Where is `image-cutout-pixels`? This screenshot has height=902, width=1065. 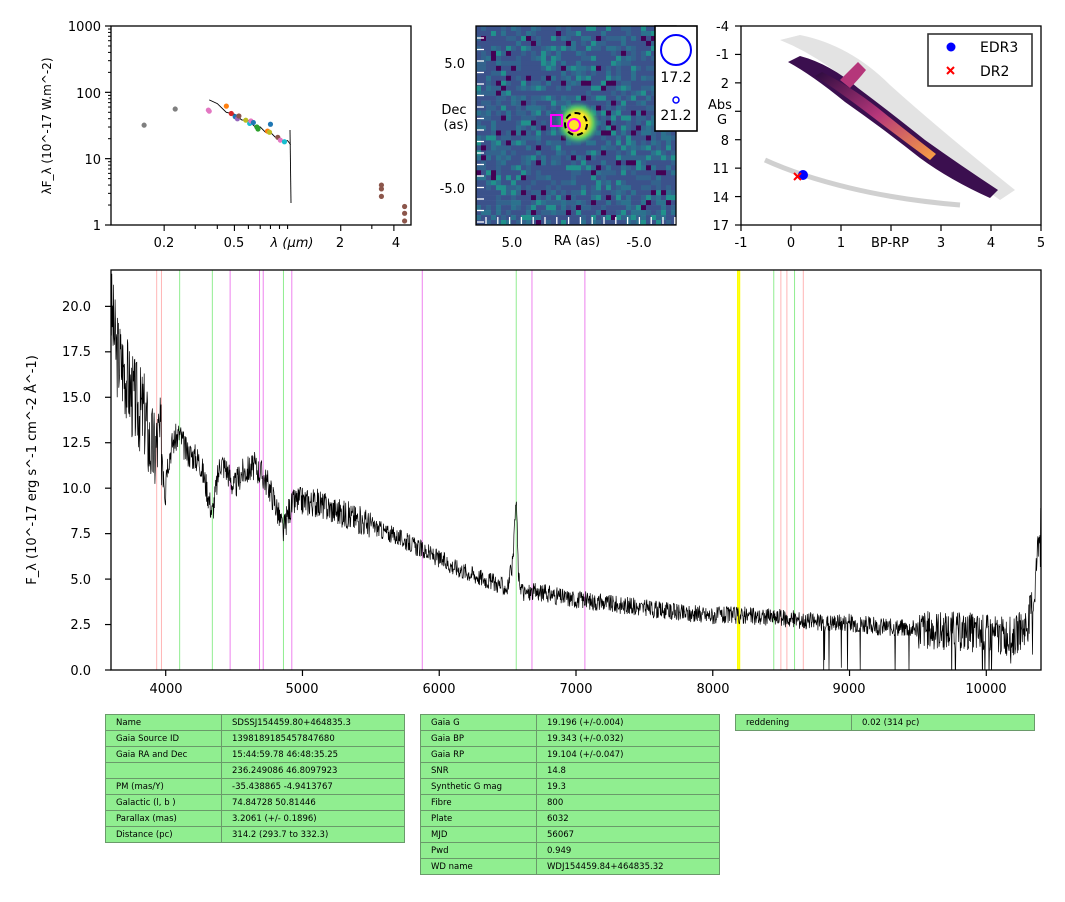 image-cutout-pixels is located at coordinates (576, 126).